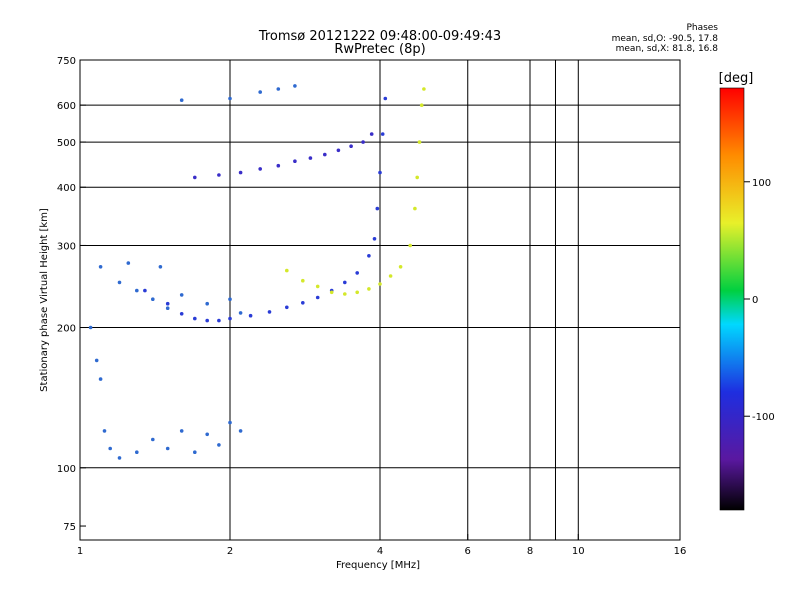  I want to click on x-tick-label: 10, so click(578, 551).